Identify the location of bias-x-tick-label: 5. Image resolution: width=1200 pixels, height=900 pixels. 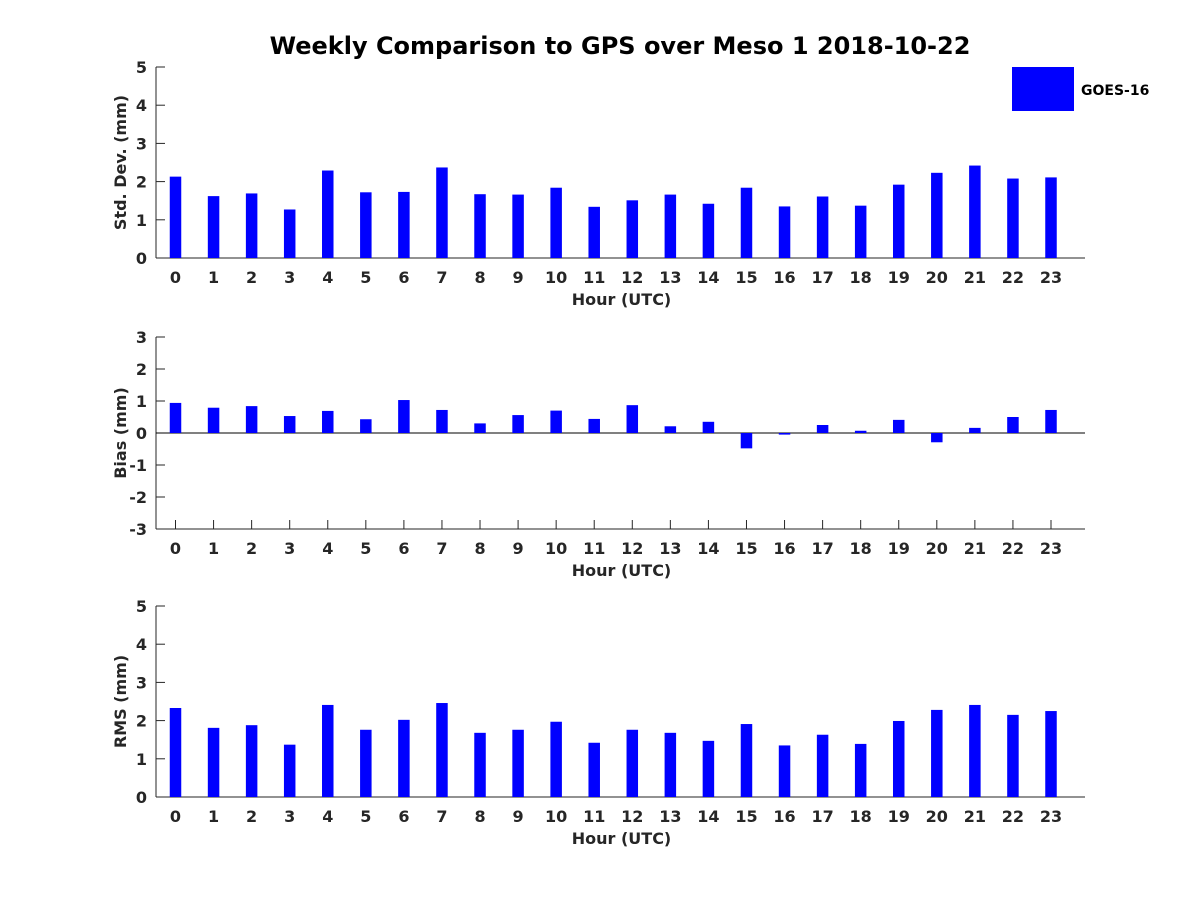
(365, 548).